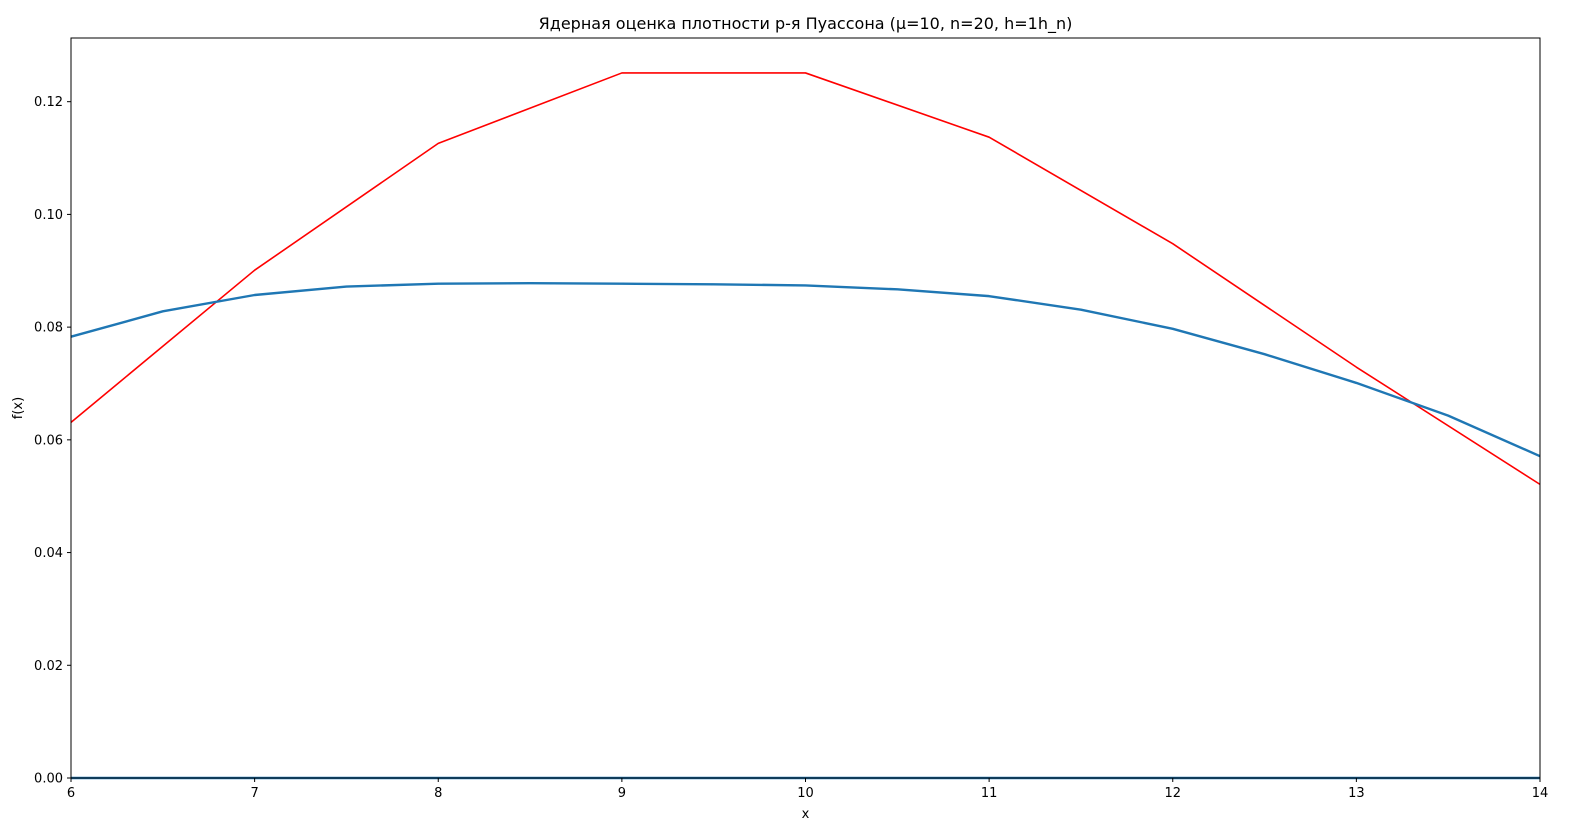 Image resolution: width=1588 pixels, height=836 pixels. I want to click on x-tick-label: 13, so click(1356, 793).